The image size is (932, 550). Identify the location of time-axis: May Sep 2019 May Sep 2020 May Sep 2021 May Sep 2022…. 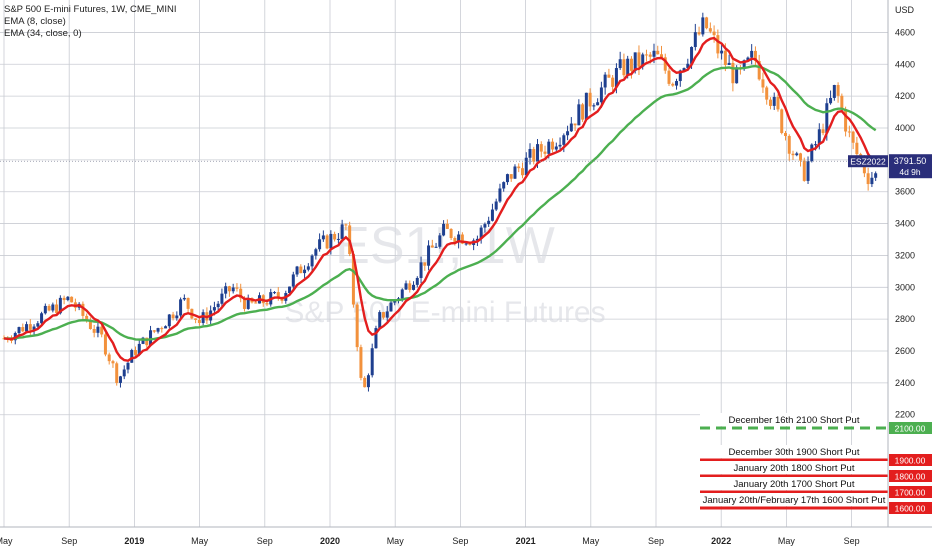
(466, 538).